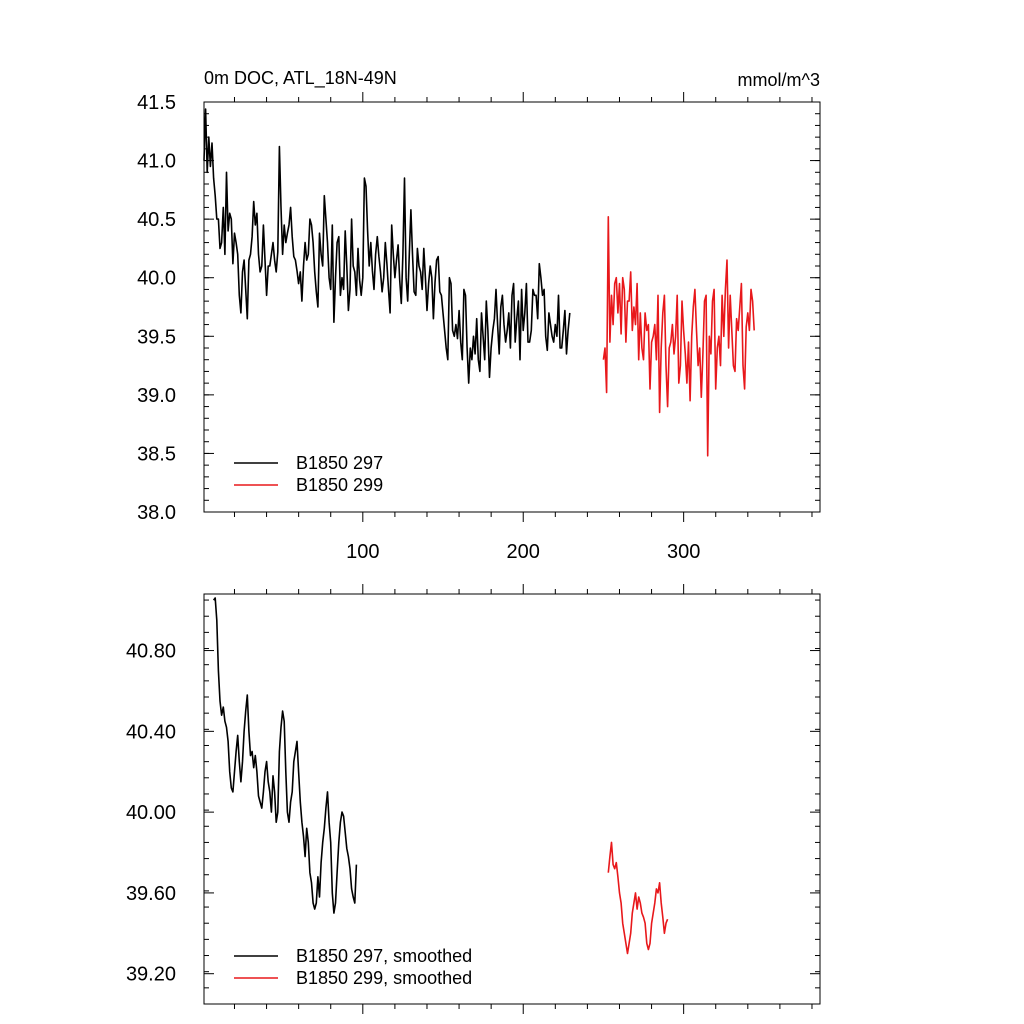  Describe the element at coordinates (362, 552) in the screenshot. I see `top-xtick-label: 100` at that location.